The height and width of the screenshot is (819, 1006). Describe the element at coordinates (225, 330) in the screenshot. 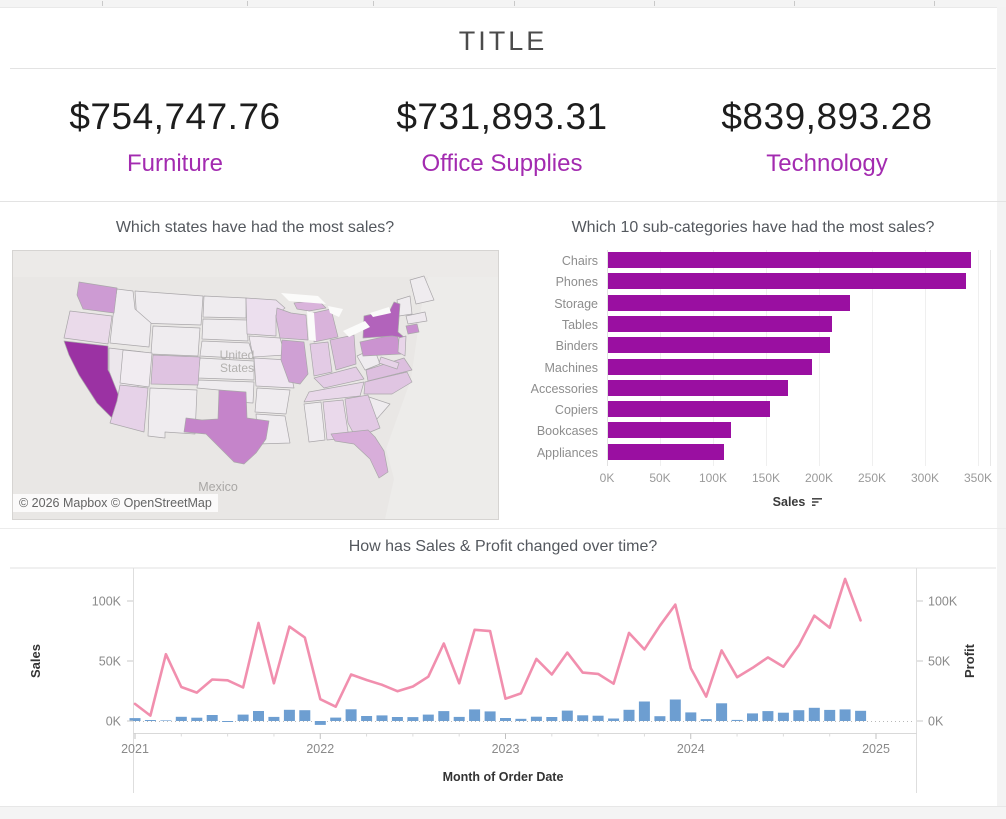

I see `state-SD` at that location.